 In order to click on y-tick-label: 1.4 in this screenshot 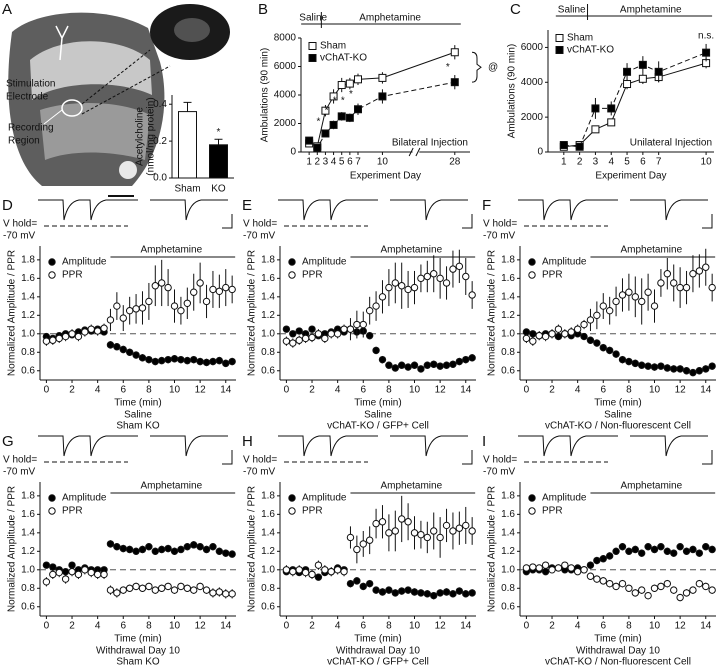, I will do `click(508, 532)`.